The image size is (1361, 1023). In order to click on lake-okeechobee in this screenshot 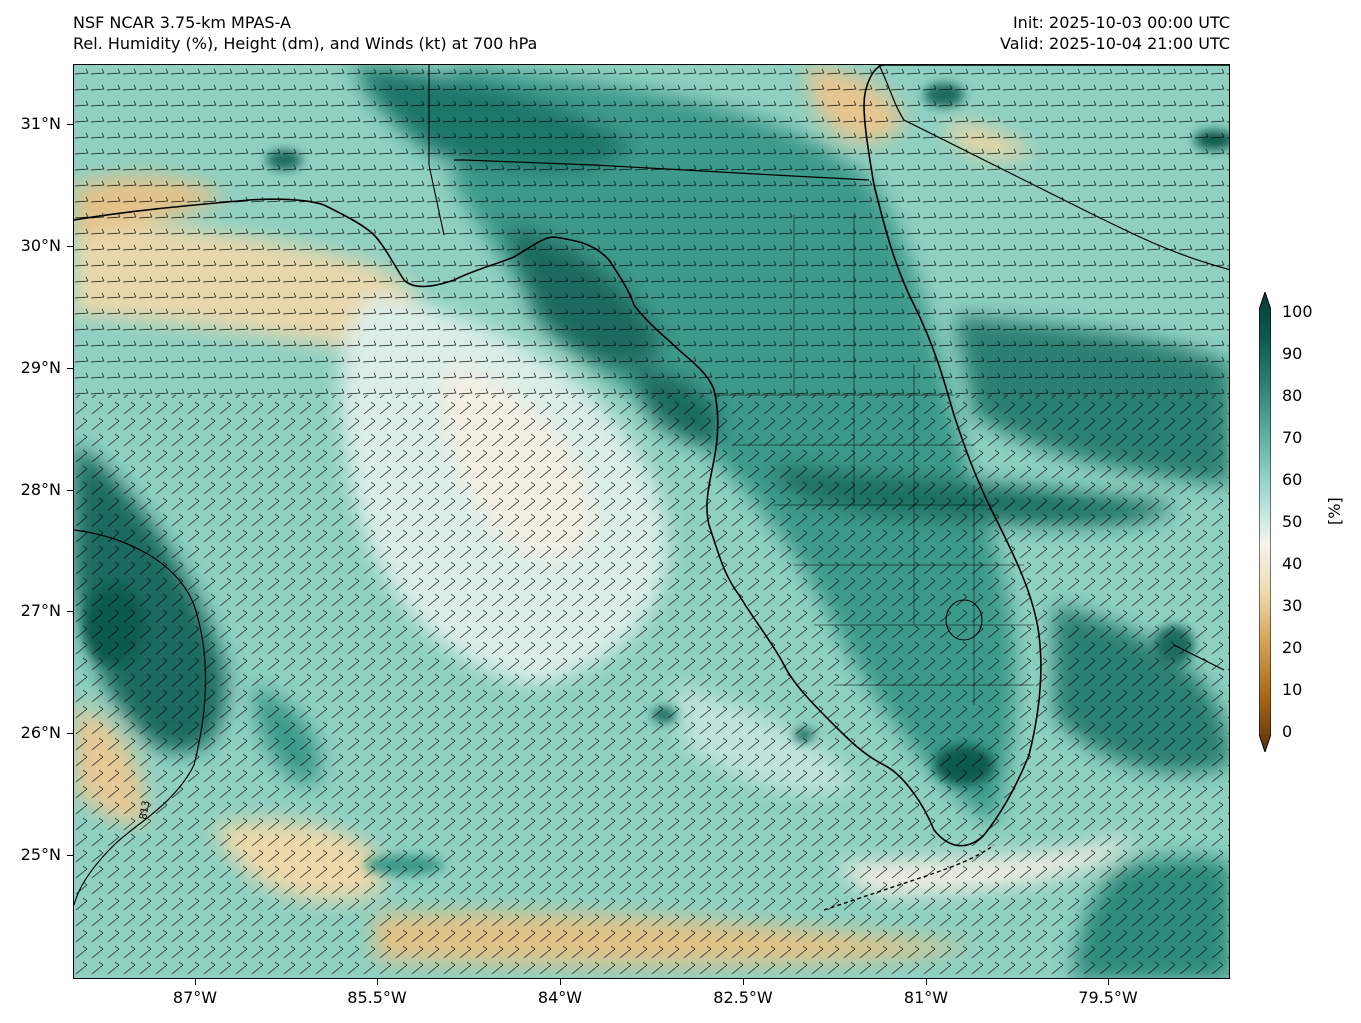, I will do `click(964, 620)`.